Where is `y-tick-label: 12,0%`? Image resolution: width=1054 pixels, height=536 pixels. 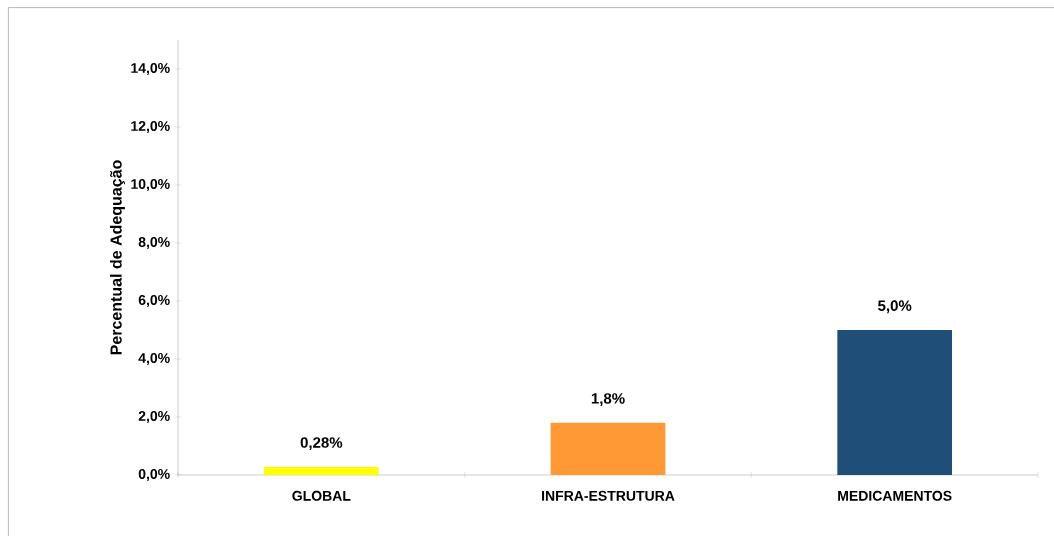
y-tick-label: 12,0% is located at coordinates (150, 127).